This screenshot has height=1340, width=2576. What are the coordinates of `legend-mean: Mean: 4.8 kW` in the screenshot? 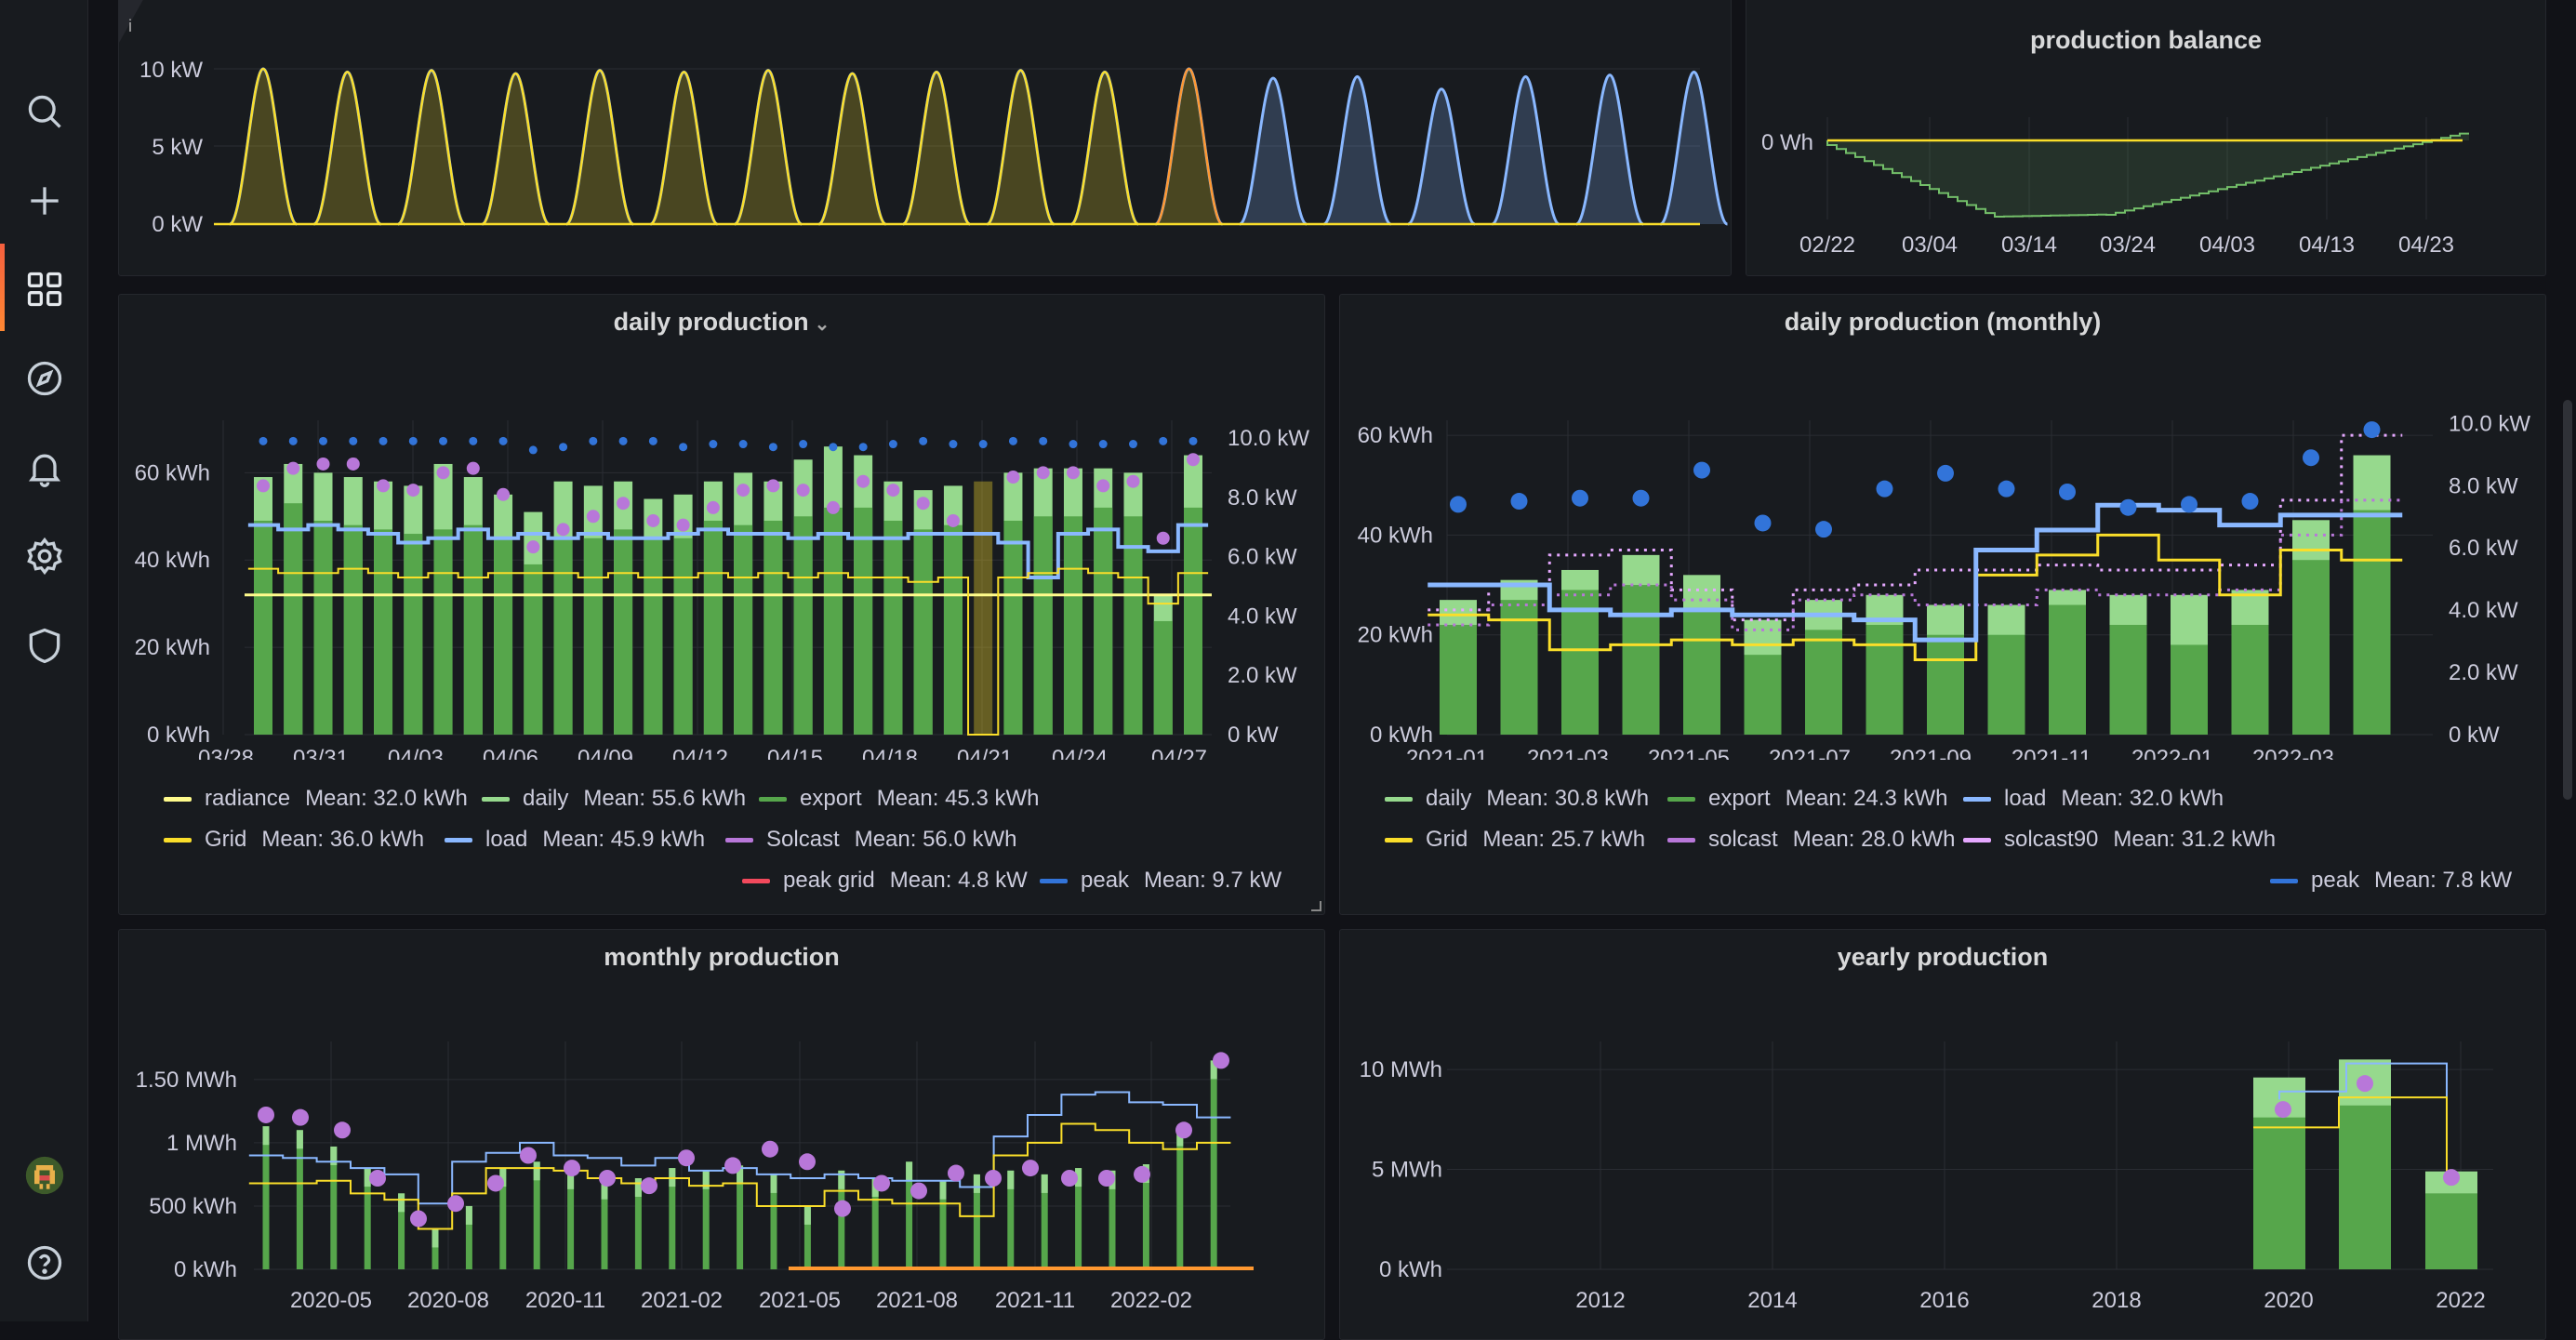 It's located at (958, 880).